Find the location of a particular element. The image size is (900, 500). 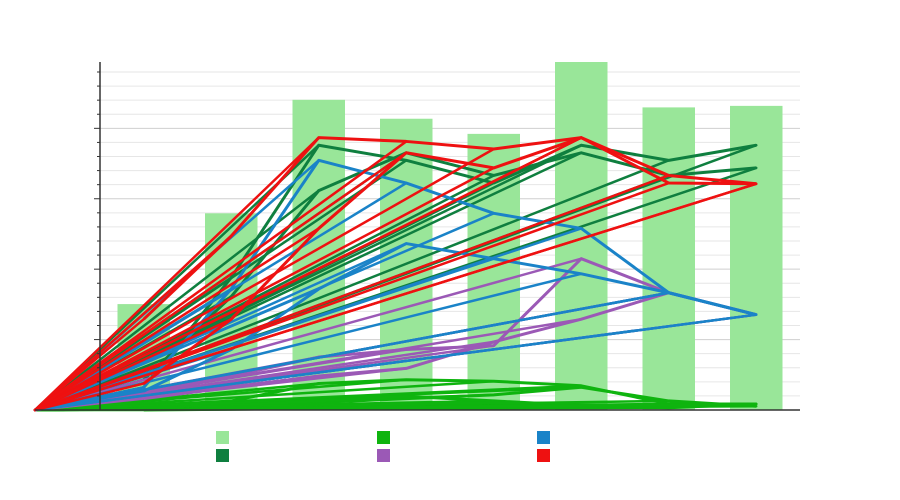

legend is located at coordinates (383, 446).